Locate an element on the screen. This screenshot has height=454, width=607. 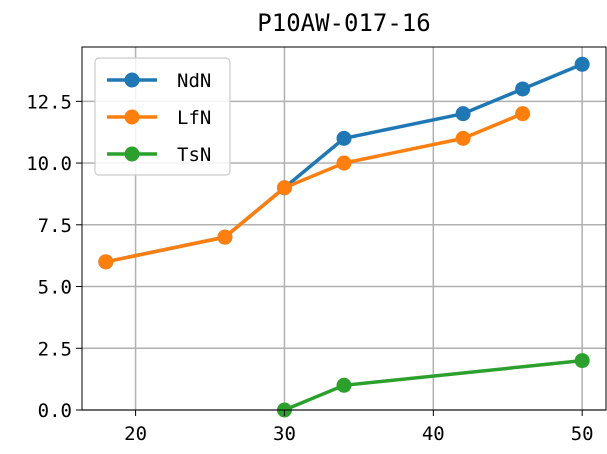
legend-entry: LfN is located at coordinates (159, 118).